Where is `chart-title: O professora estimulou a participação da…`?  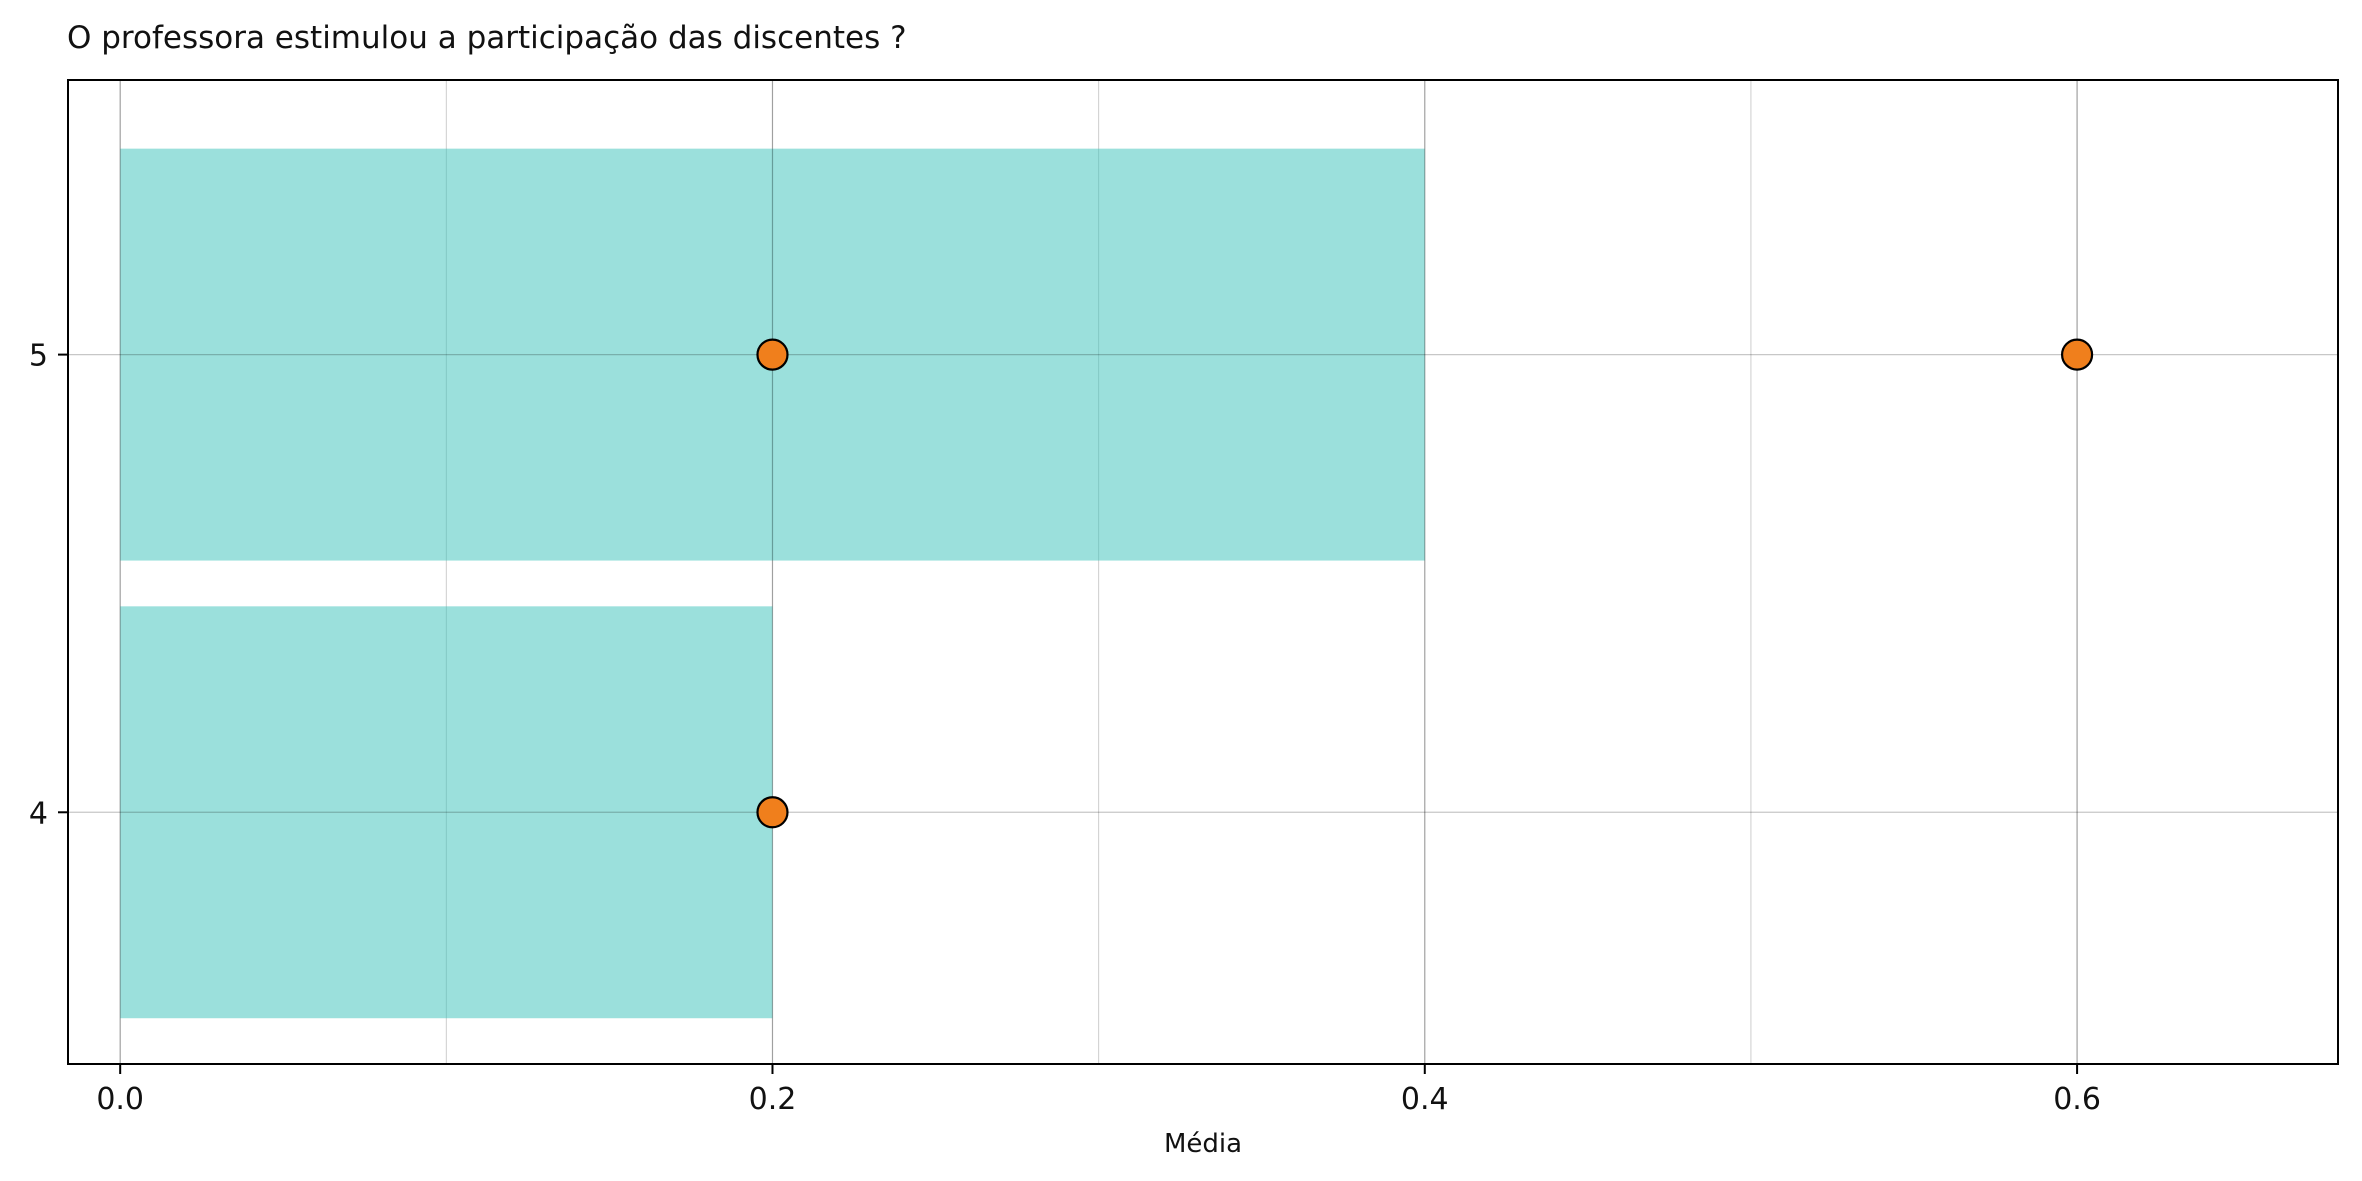
chart-title: O professora estimulou a participação da… is located at coordinates (487, 38).